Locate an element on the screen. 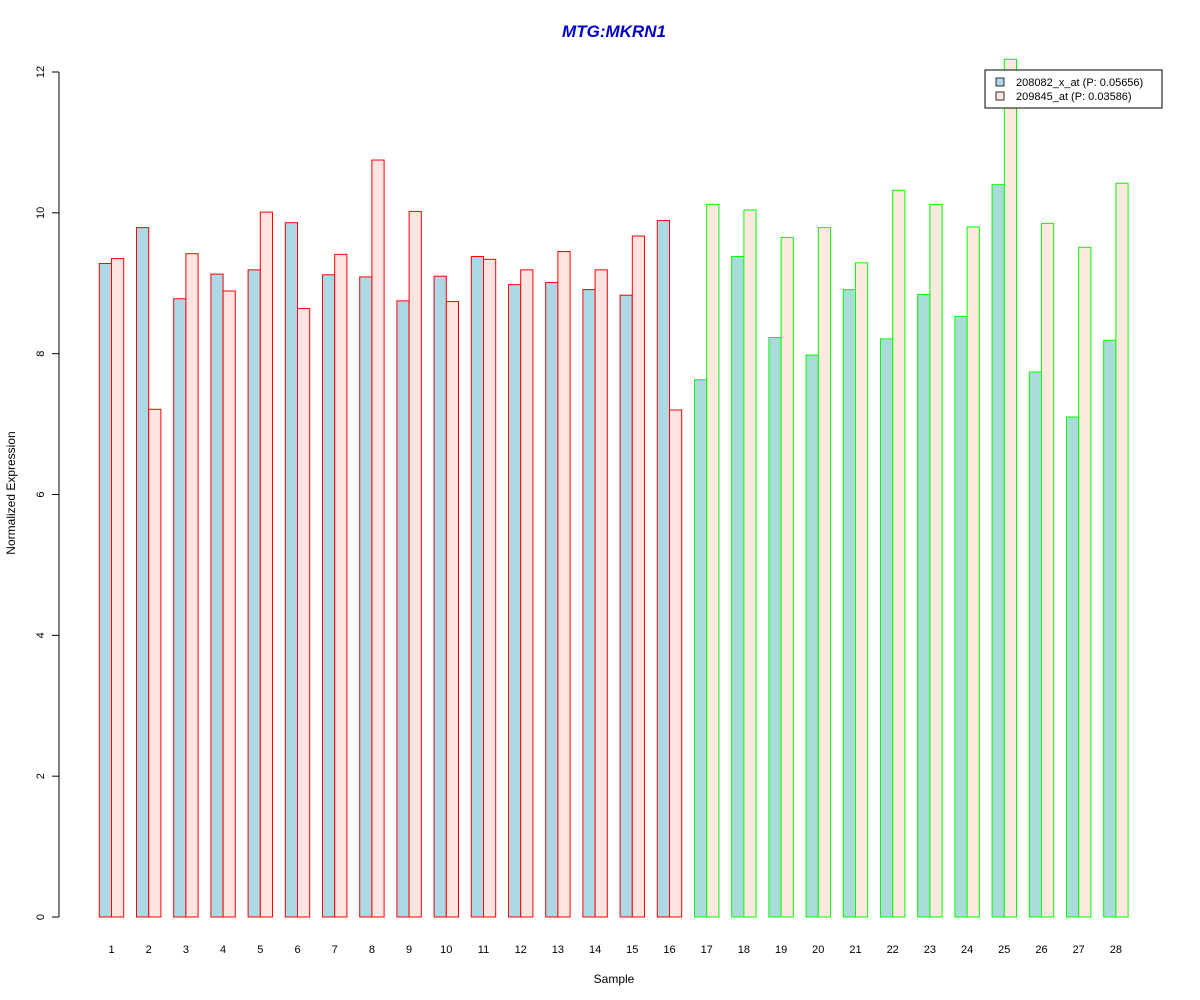 This screenshot has width=1200, height=1000. legend-label-series-2: 209845_at (P: 0.03586) is located at coordinates (1074, 97).